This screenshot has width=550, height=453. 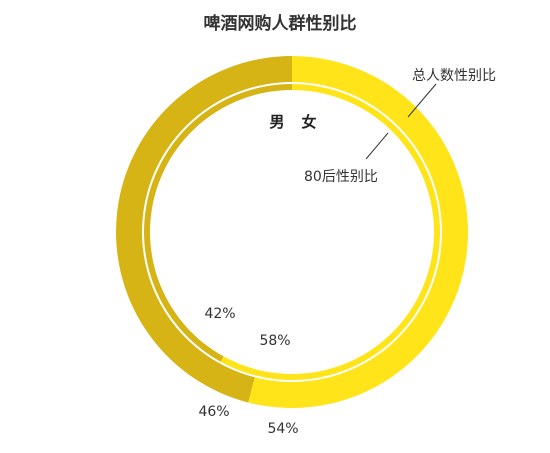 I want to click on chart-title: 啤酒网购人群性别比, so click(x=280, y=23).